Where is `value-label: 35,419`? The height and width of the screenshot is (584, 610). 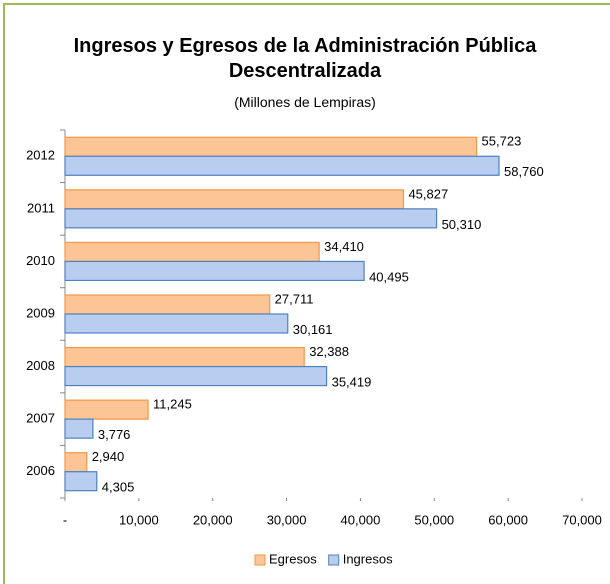 value-label: 35,419 is located at coordinates (352, 382).